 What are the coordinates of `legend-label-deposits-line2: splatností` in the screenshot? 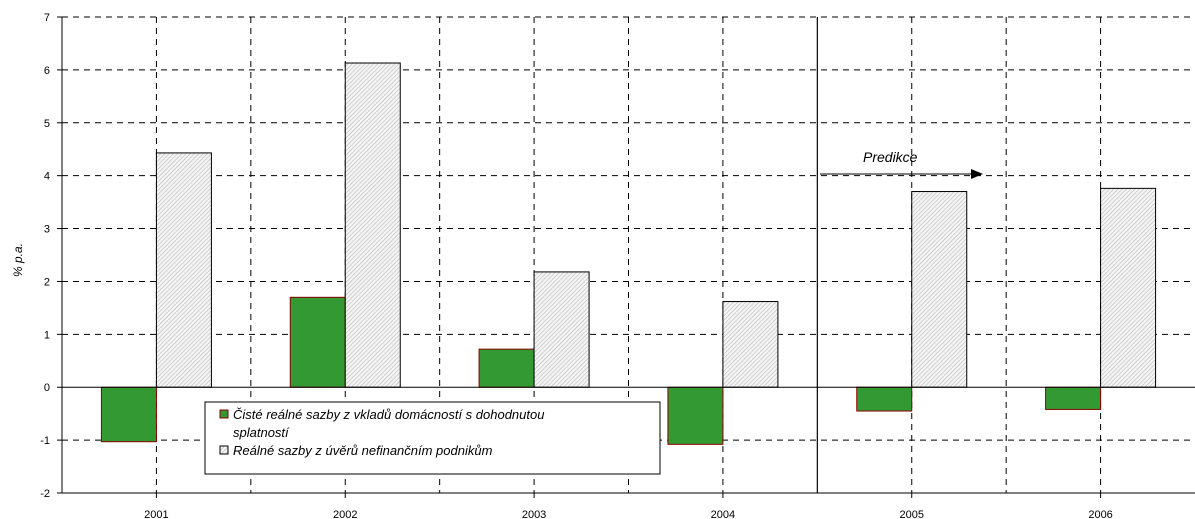 It's located at (261, 432).